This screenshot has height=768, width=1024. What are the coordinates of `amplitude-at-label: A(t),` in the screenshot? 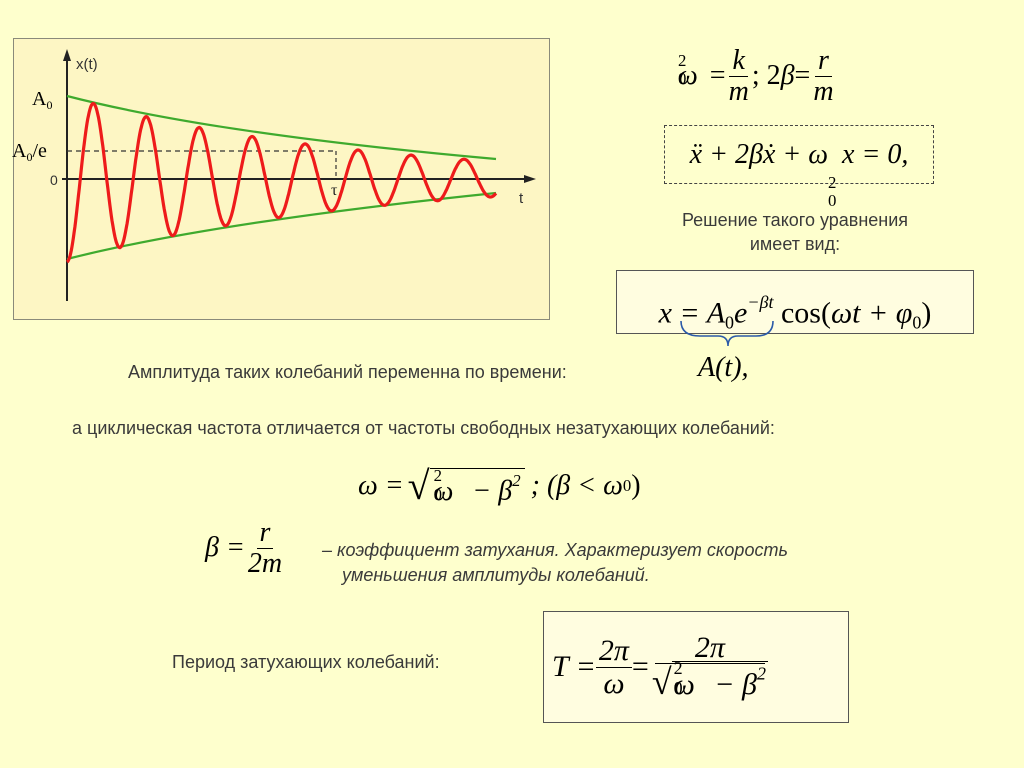 It's located at (723, 367).